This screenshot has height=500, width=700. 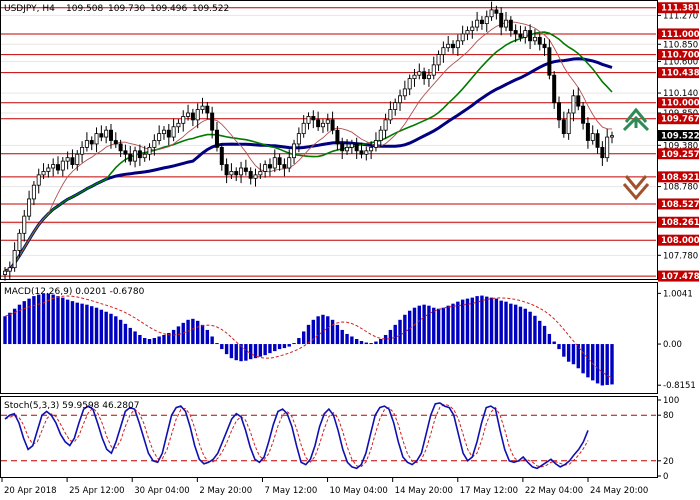 I want to click on up-signal-arrow-icon, so click(x=636, y=119).